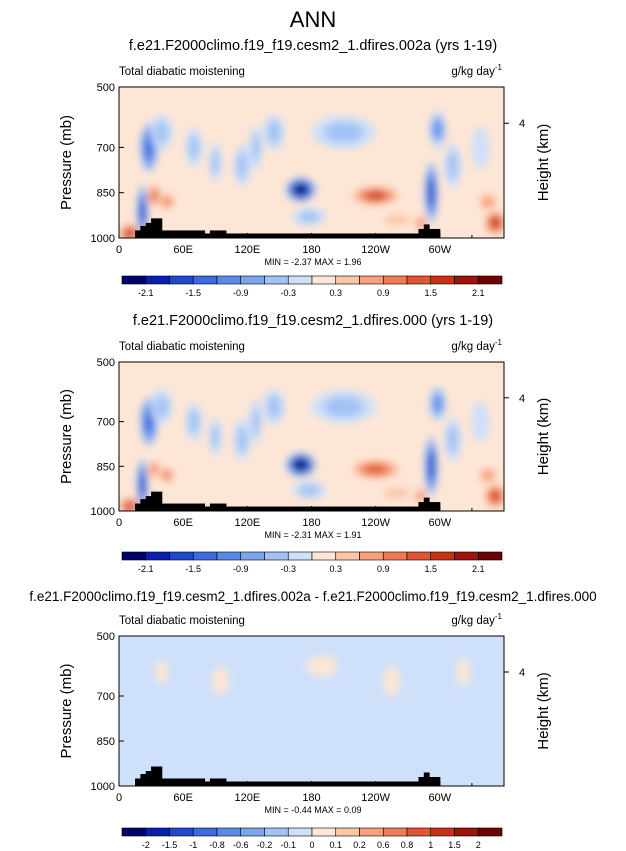 The width and height of the screenshot is (626, 851). Describe the element at coordinates (277, 535) in the screenshot. I see `min-label: MIN =` at that location.